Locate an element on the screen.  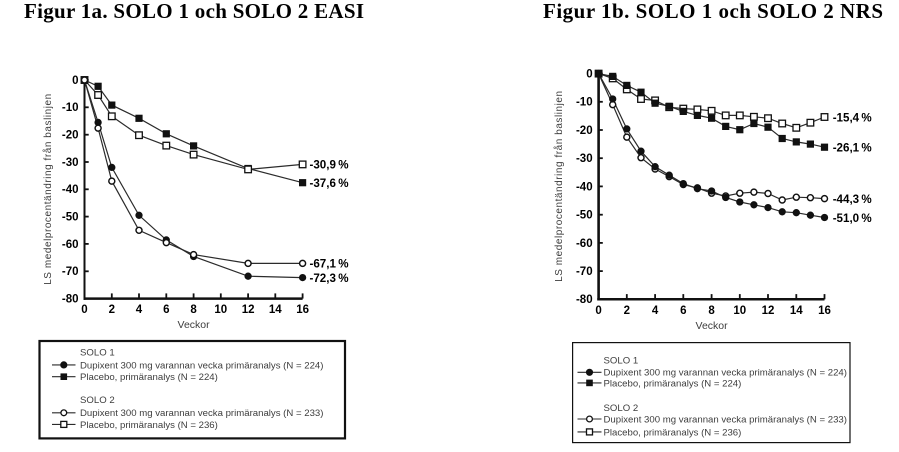
svg-text: -51,0 % is located at coordinates (852, 218).